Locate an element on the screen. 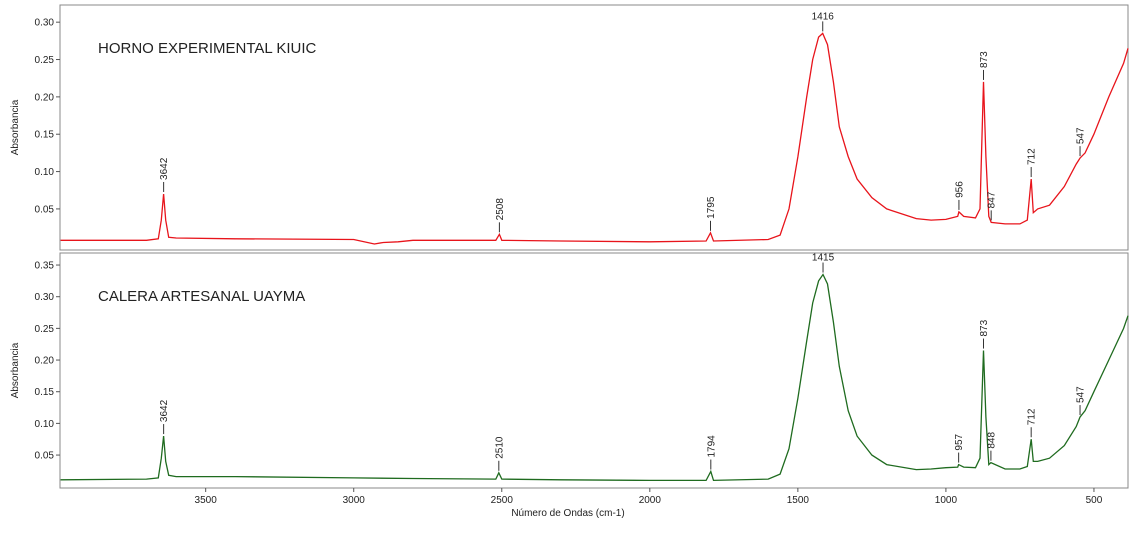  x-tick-label: 3500 is located at coordinates (206, 500).